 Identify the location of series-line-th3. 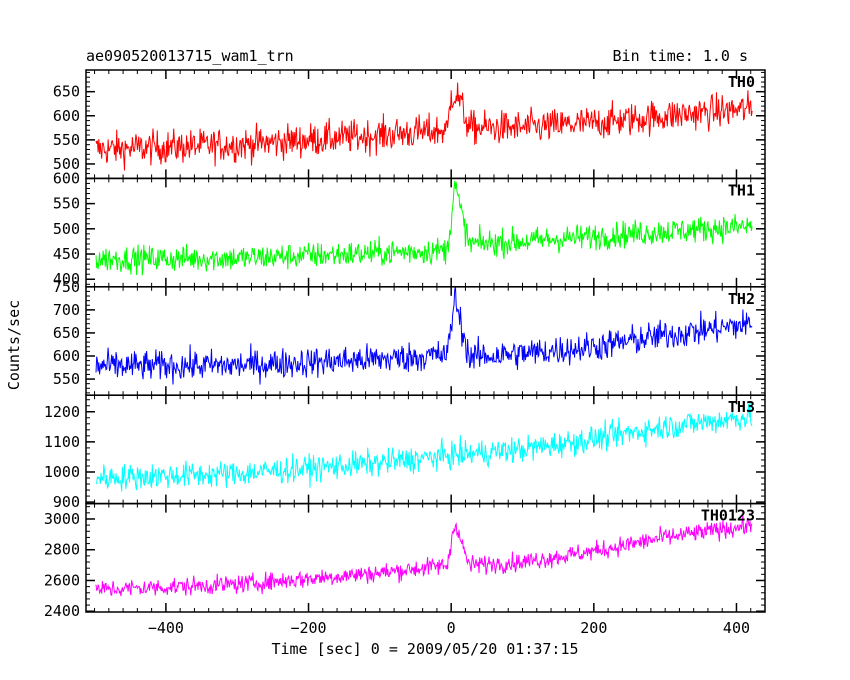
(424, 446).